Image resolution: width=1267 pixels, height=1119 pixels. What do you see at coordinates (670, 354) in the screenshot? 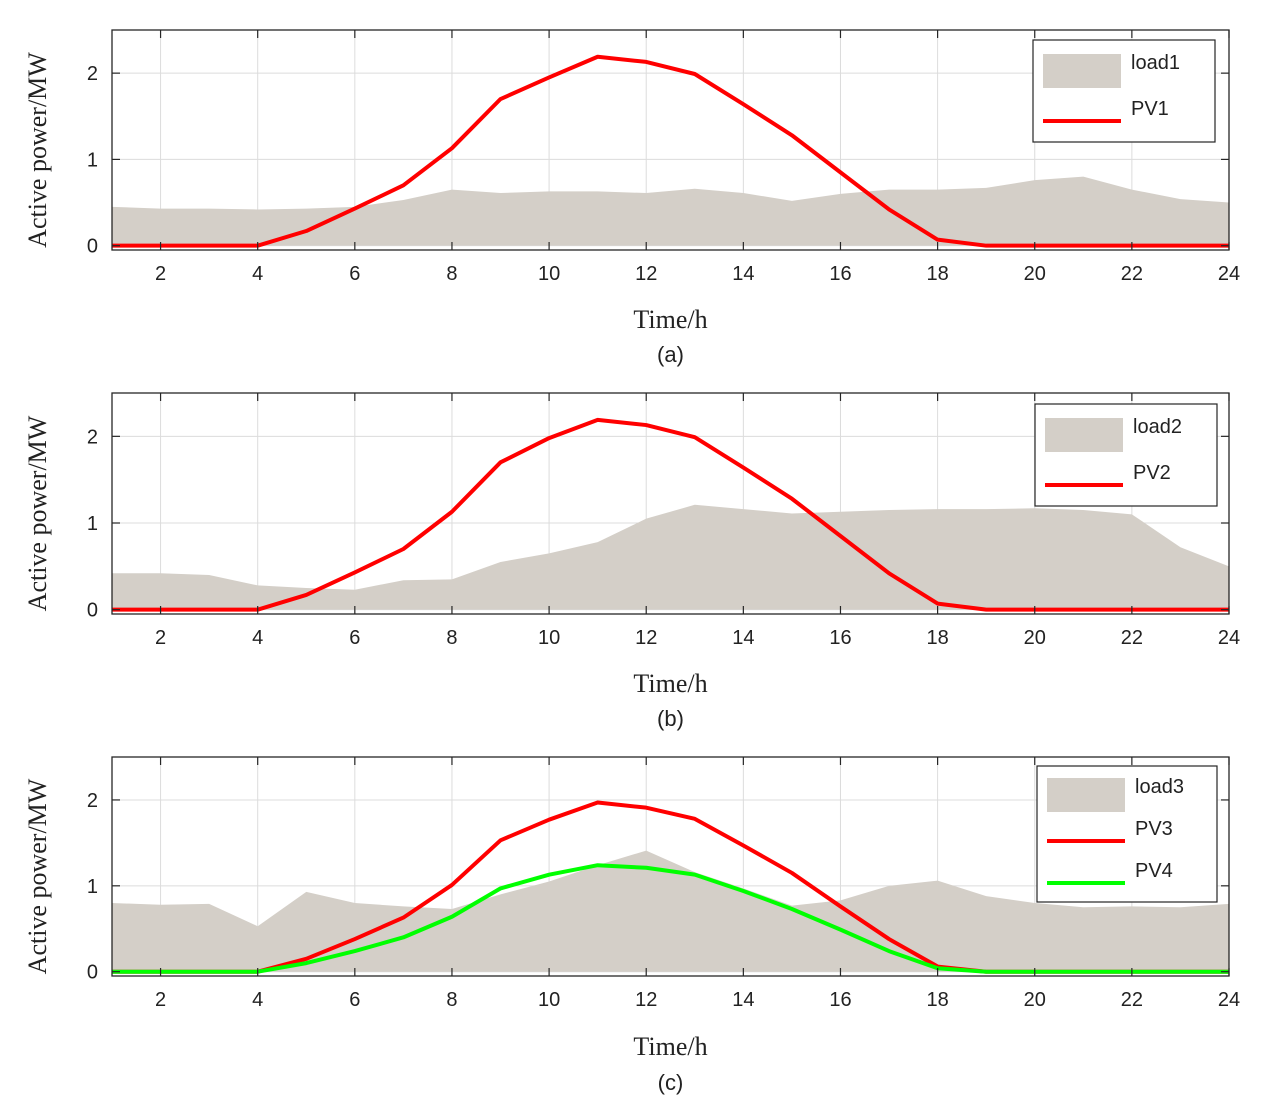
I see `panel-caption: (a)` at bounding box center [670, 354].